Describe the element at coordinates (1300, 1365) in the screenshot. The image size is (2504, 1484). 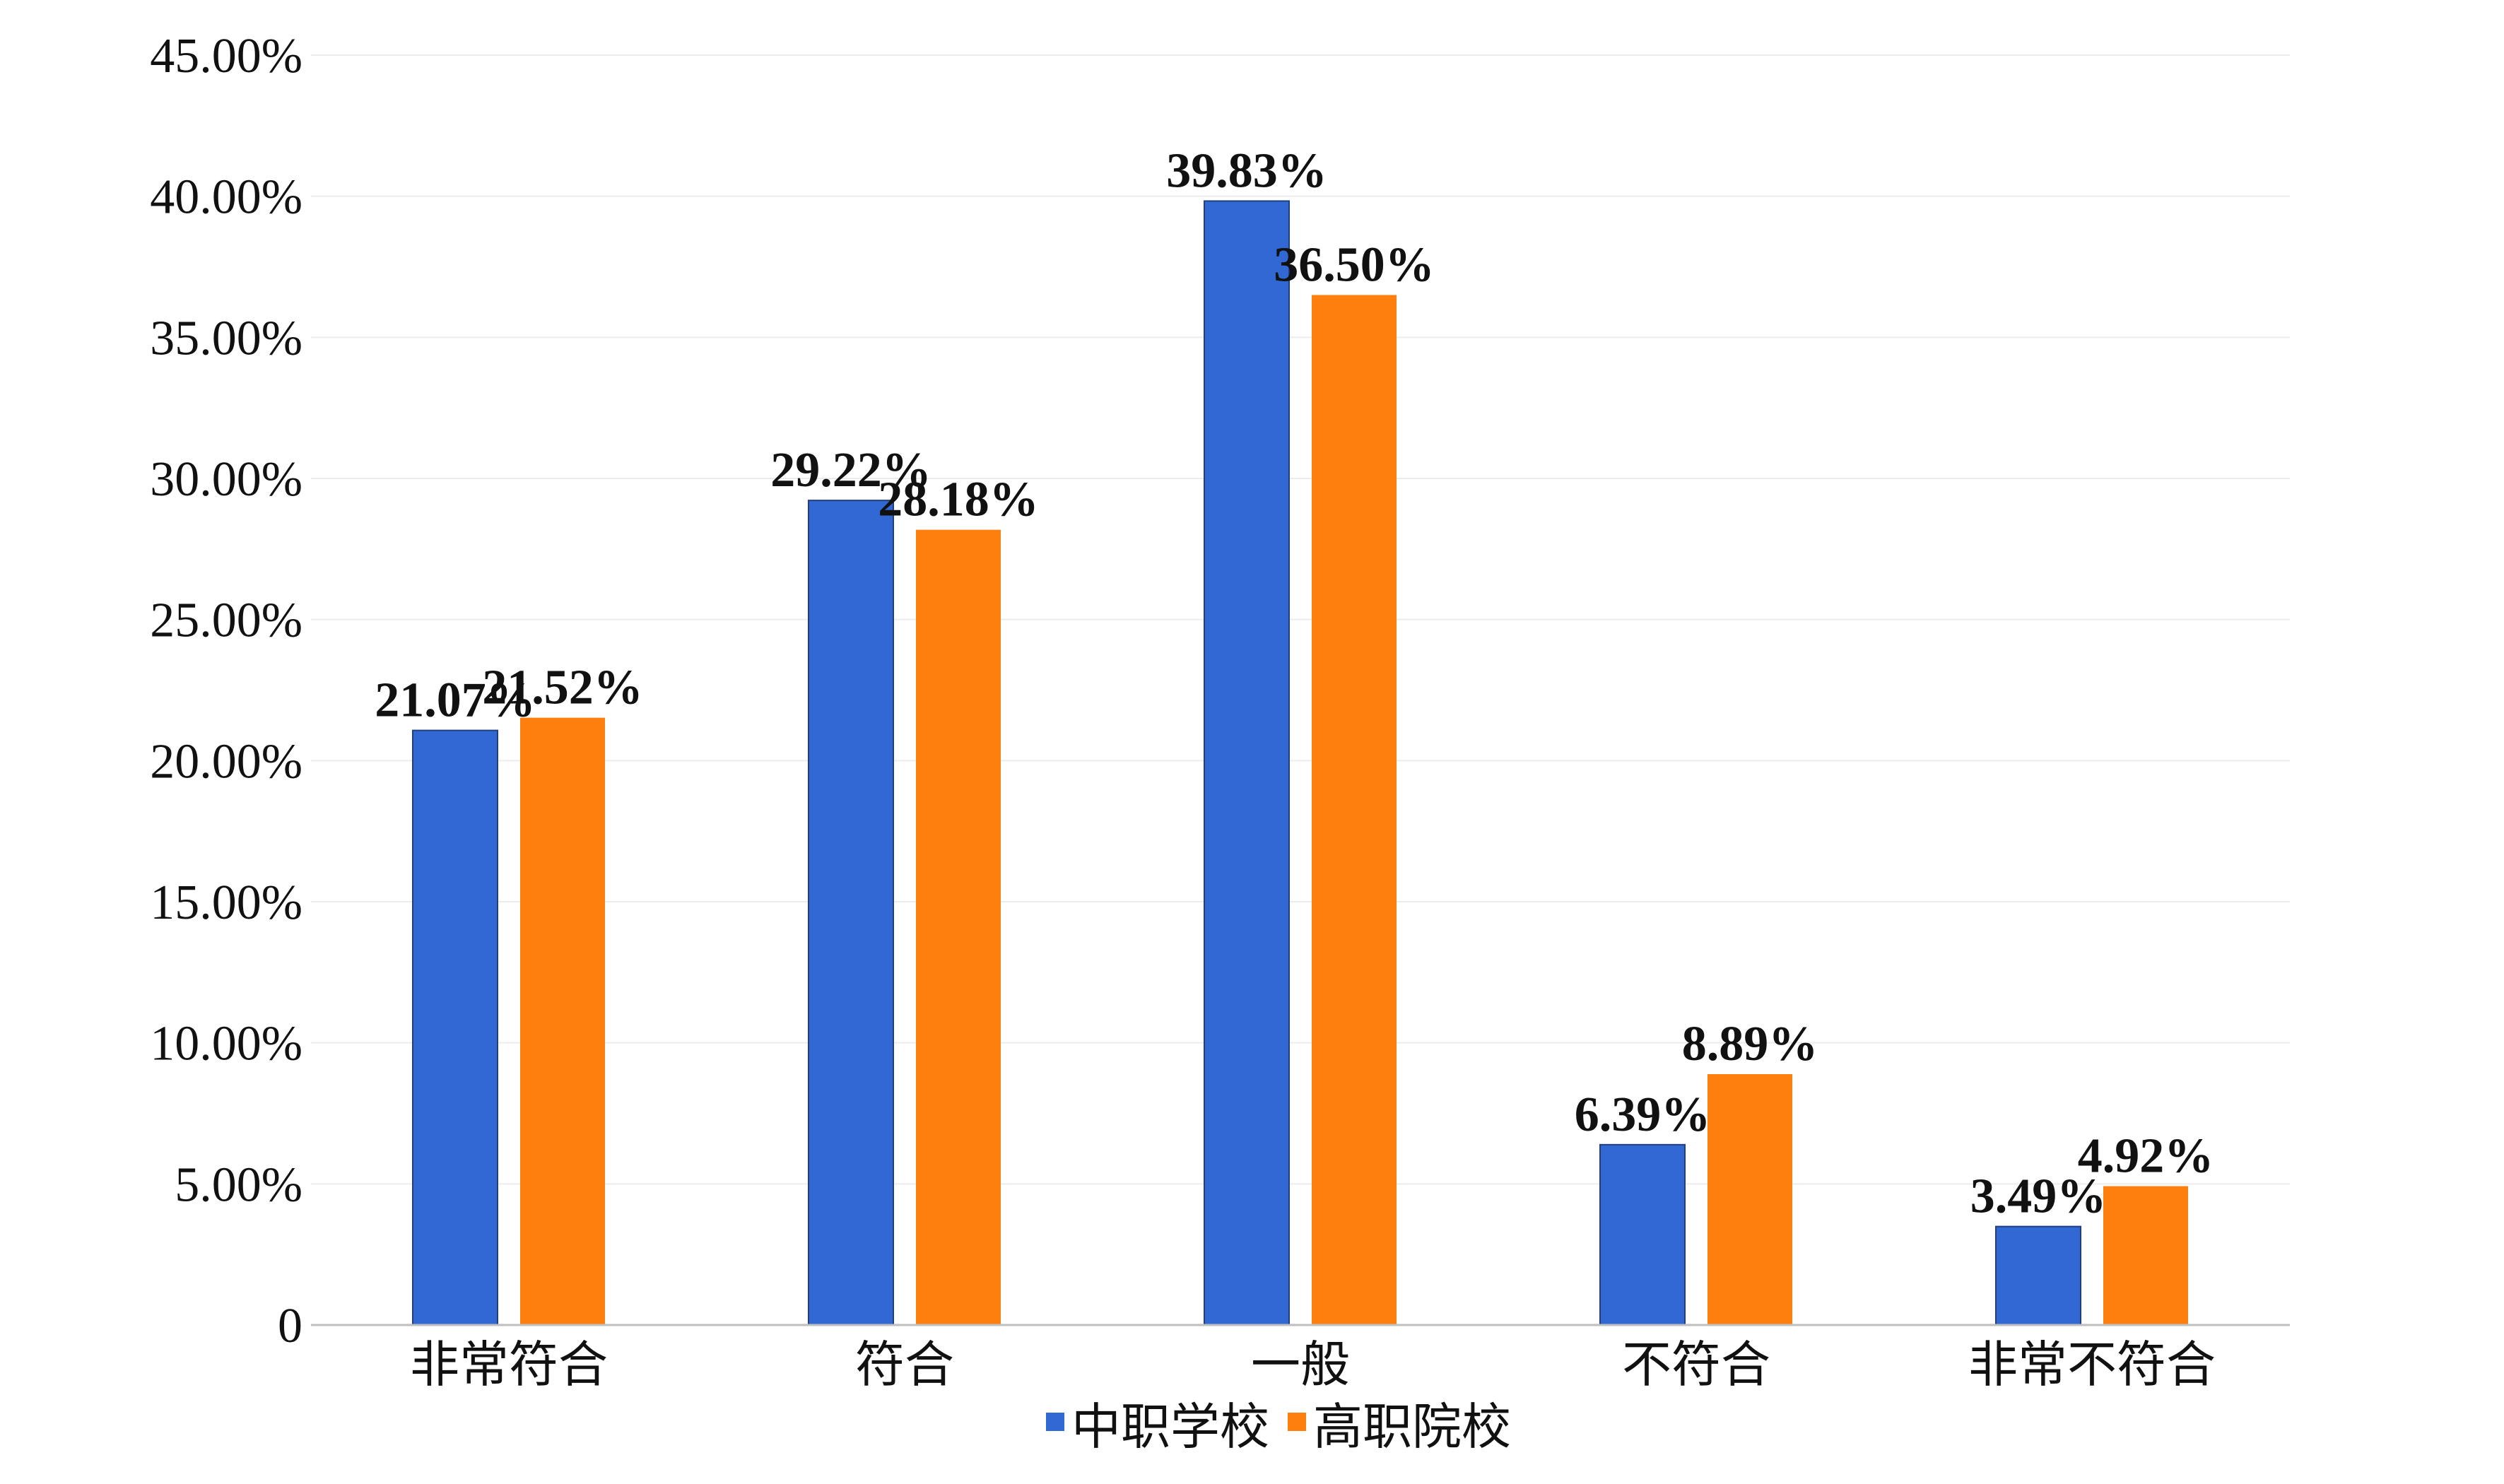
I see `x-tick-label: 一般` at that location.